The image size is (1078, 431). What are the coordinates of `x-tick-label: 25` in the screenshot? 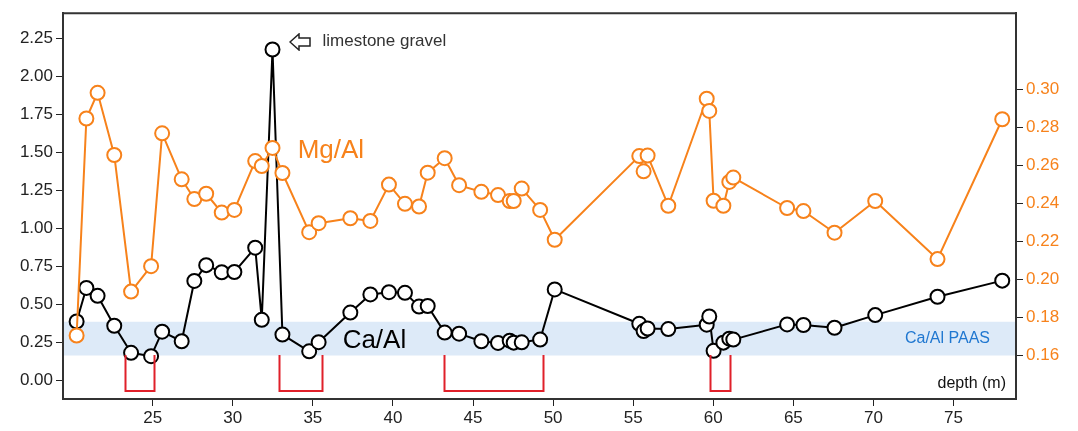 It's located at (153, 417).